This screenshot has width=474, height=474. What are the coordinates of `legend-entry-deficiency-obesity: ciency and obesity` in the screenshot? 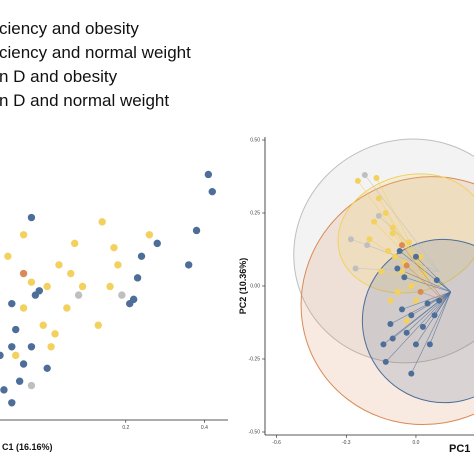 It's located at (69, 28).